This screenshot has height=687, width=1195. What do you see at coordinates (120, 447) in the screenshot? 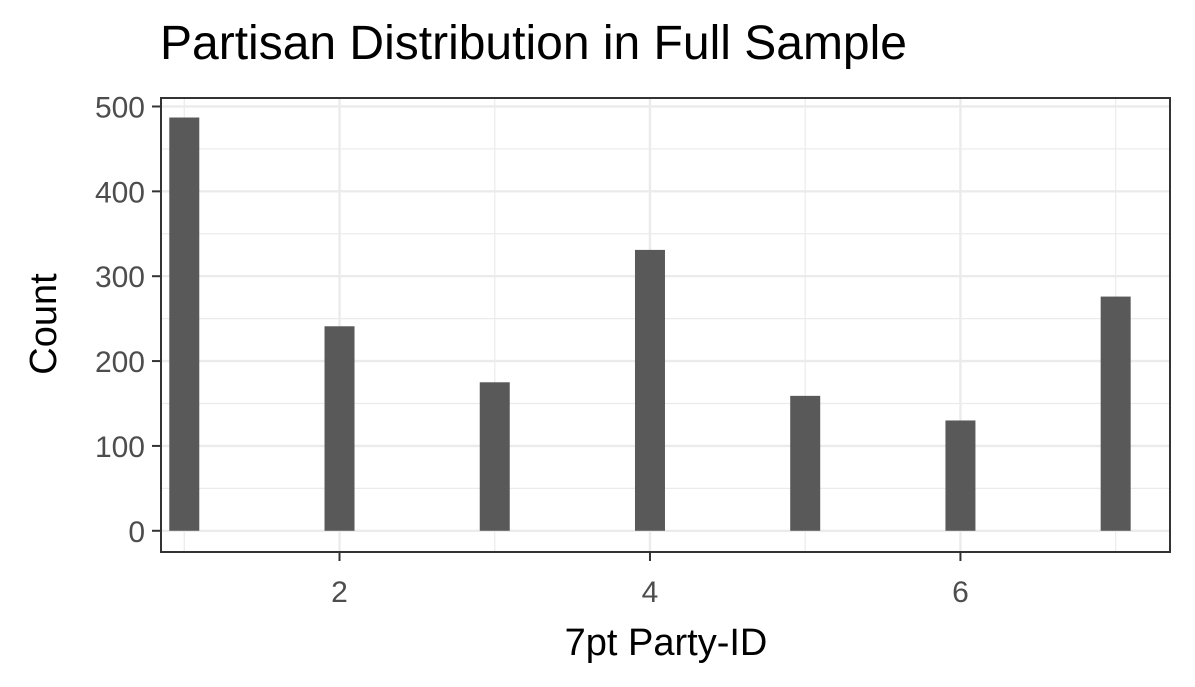
I see `y-tick-label: 100` at bounding box center [120, 447].